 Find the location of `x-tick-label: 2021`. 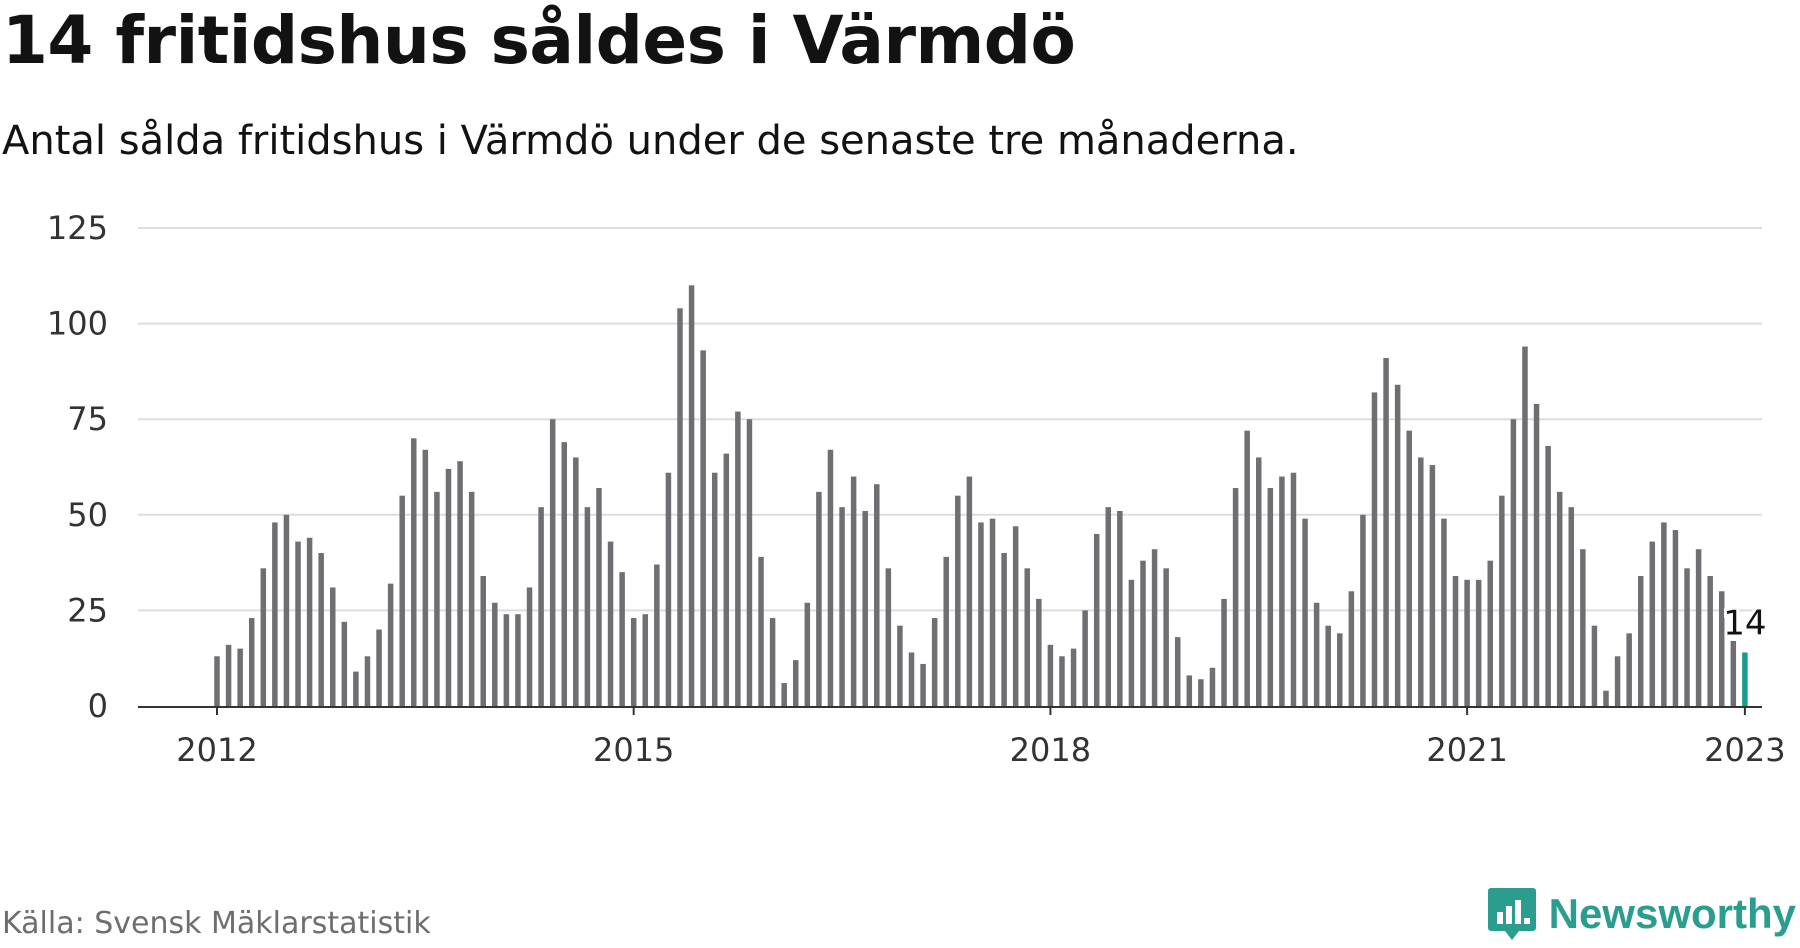

x-tick-label: 2021 is located at coordinates (1466, 750).